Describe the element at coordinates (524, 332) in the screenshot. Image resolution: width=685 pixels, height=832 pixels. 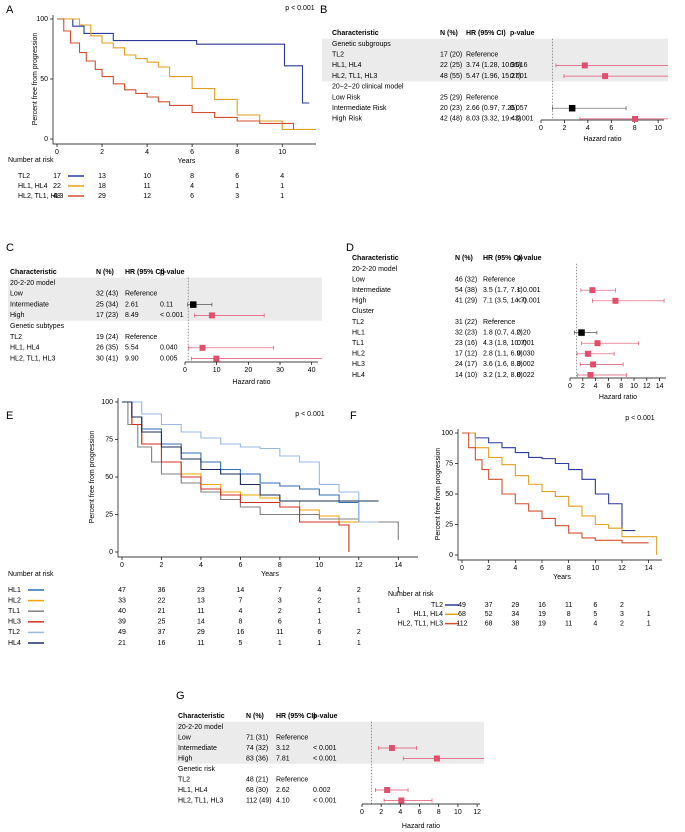
I see `p-value: 0.20` at that location.